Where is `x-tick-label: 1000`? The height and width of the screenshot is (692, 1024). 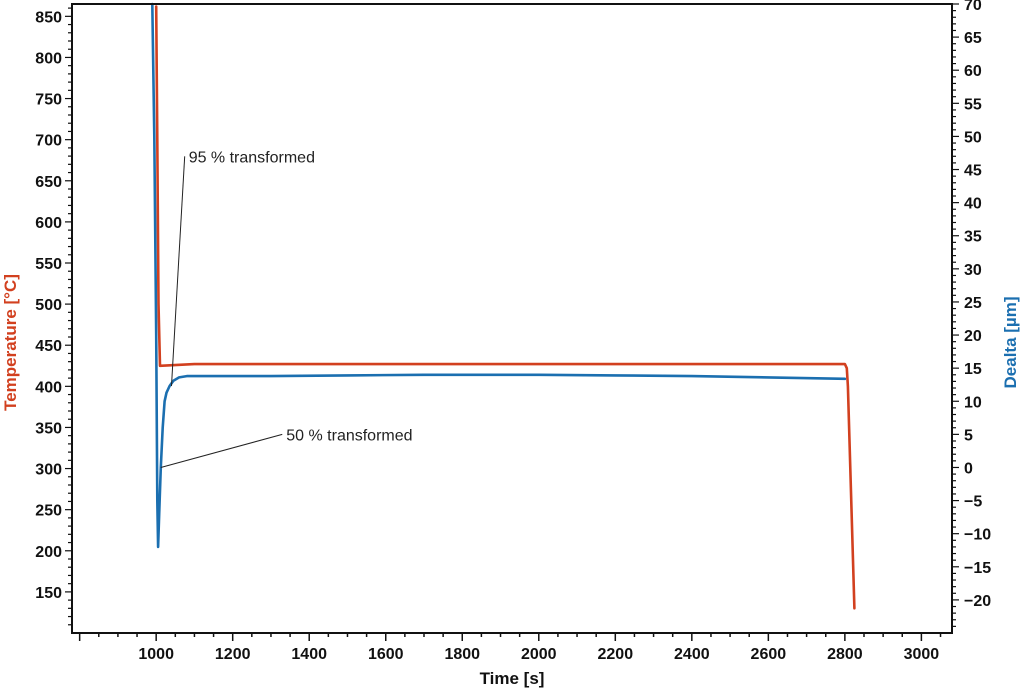
x-tick-label: 1000 is located at coordinates (156, 654).